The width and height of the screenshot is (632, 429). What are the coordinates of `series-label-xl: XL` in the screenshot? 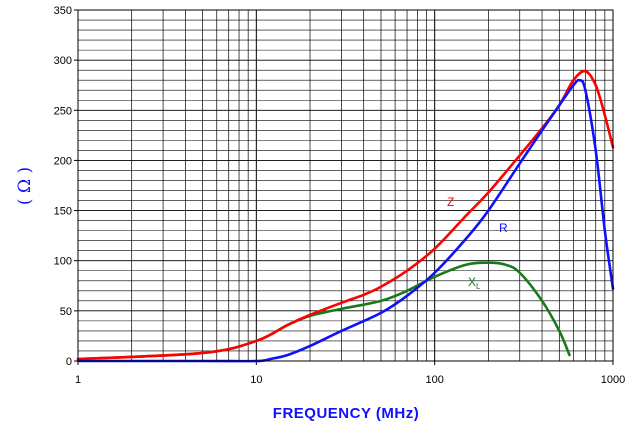 It's located at (474, 283).